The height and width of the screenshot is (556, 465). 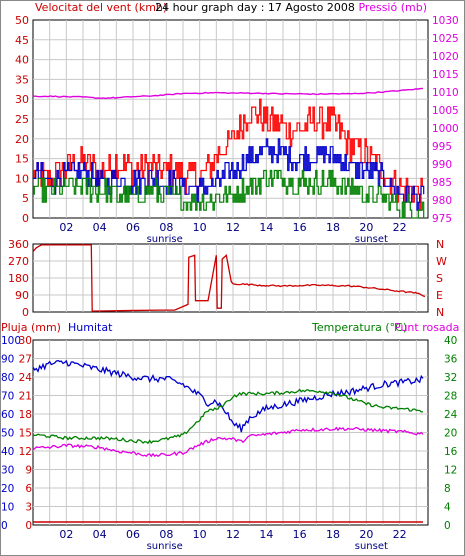 What do you see at coordinates (25, 452) in the screenshot?
I see `rain-axis-tick-label: 12` at bounding box center [25, 452].